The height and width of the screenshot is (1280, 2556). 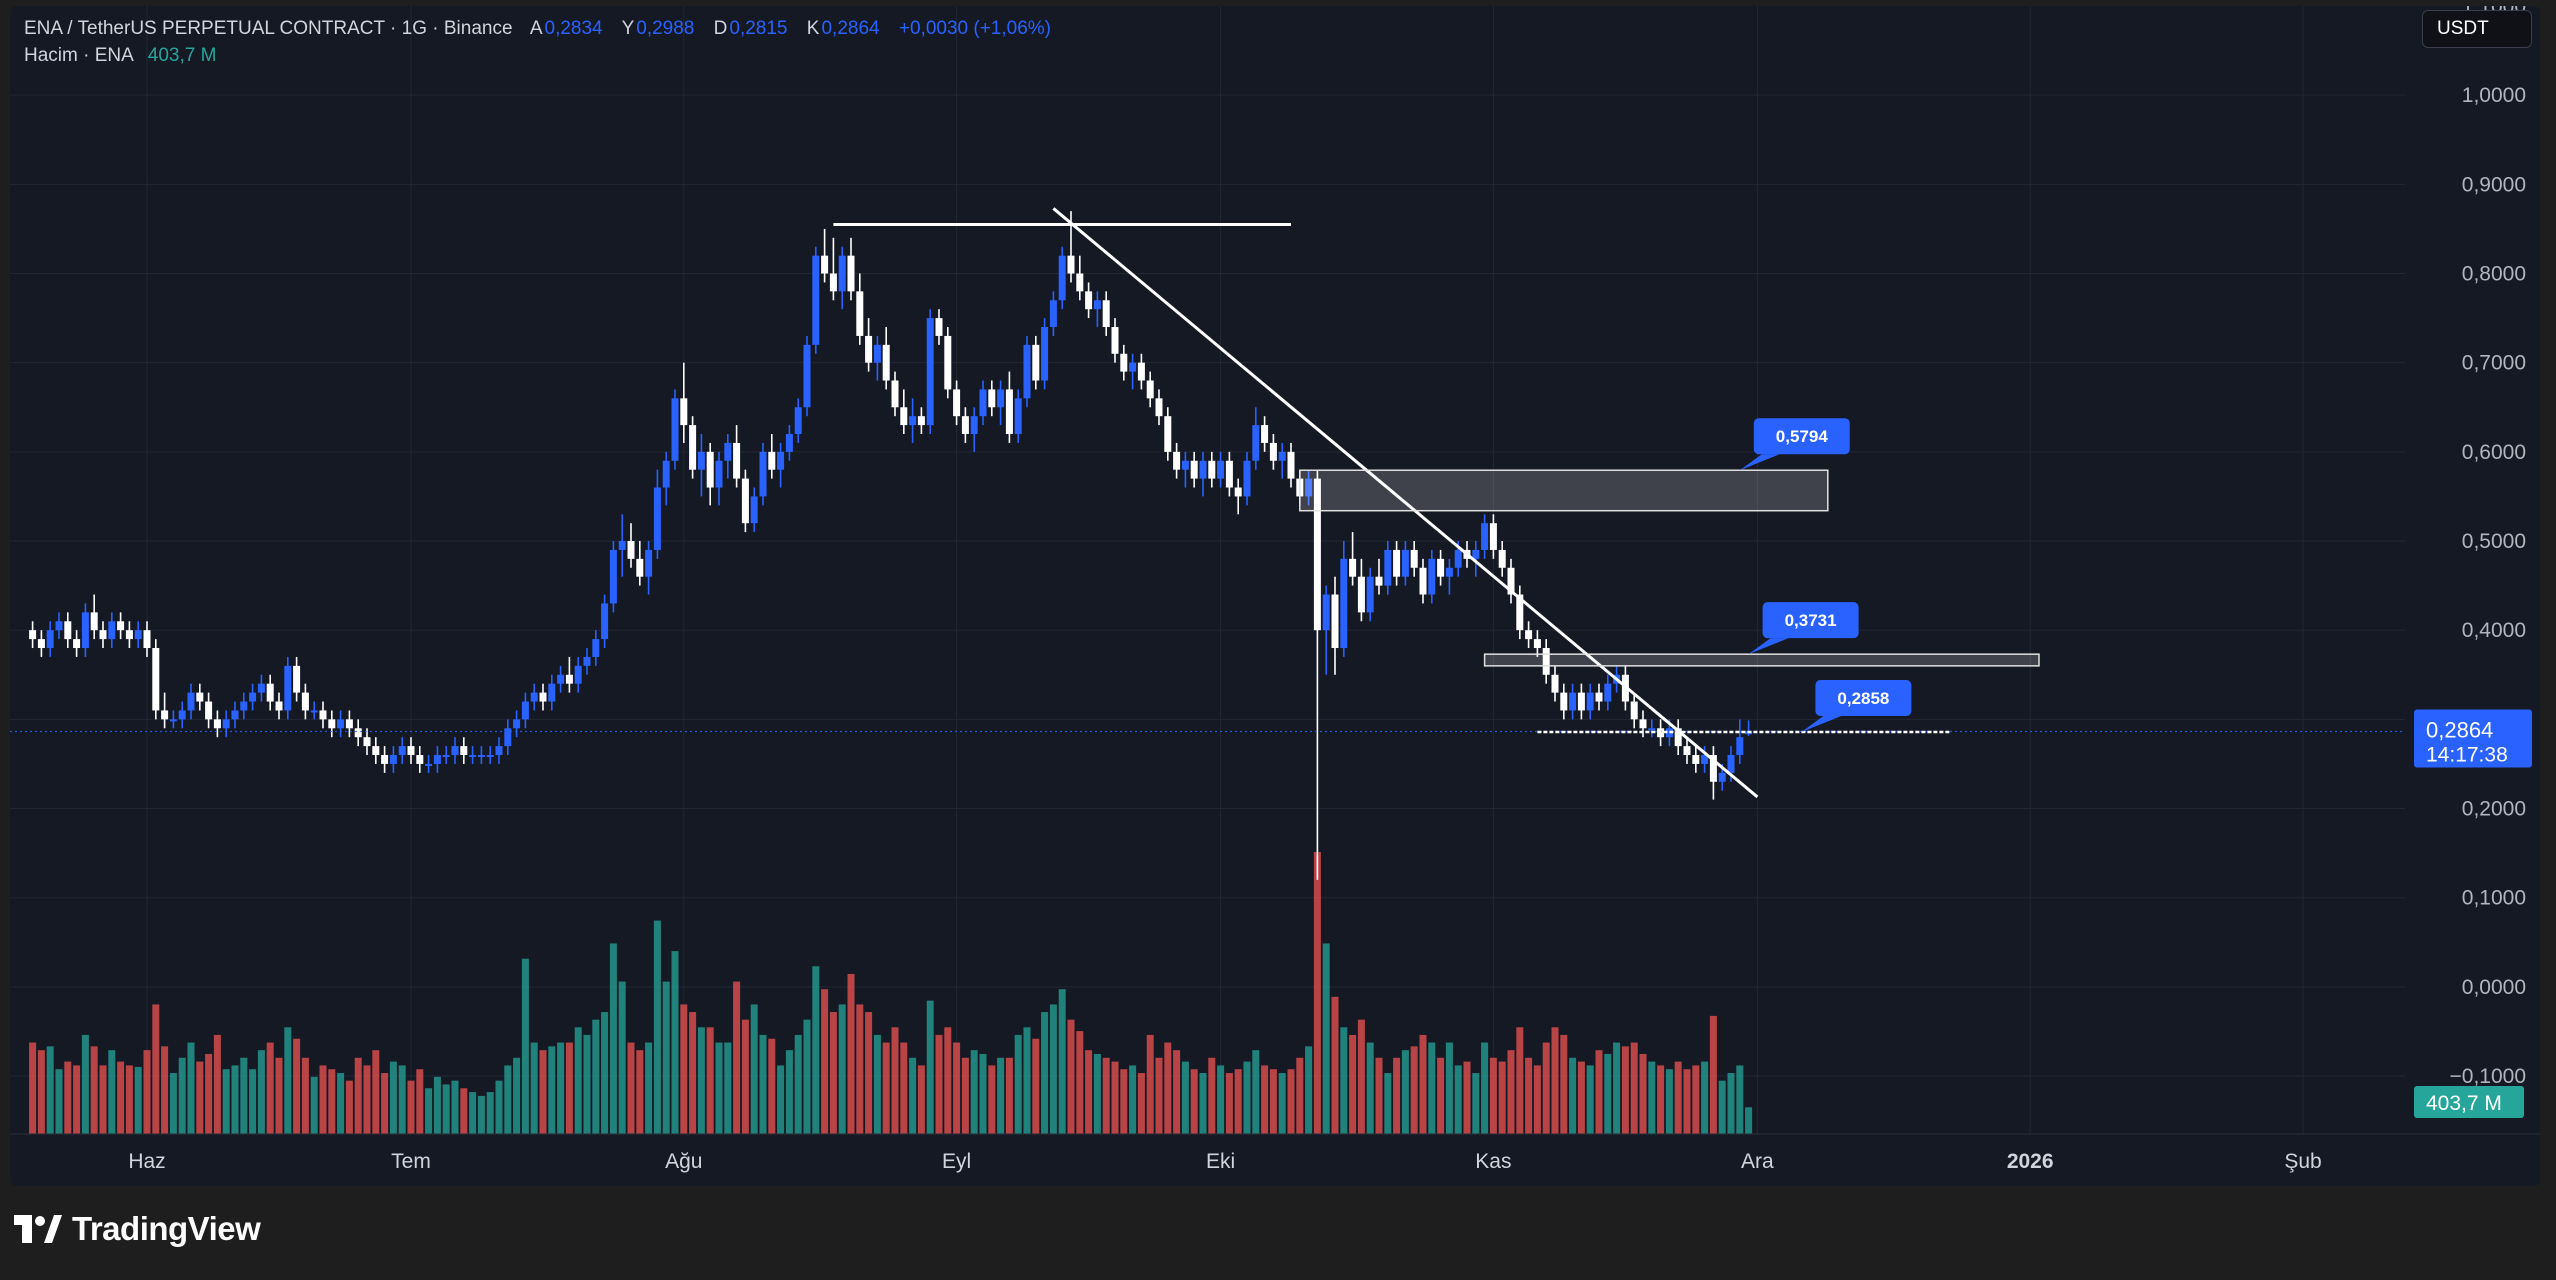 I want to click on currency-button: USDT, so click(x=2477, y=29).